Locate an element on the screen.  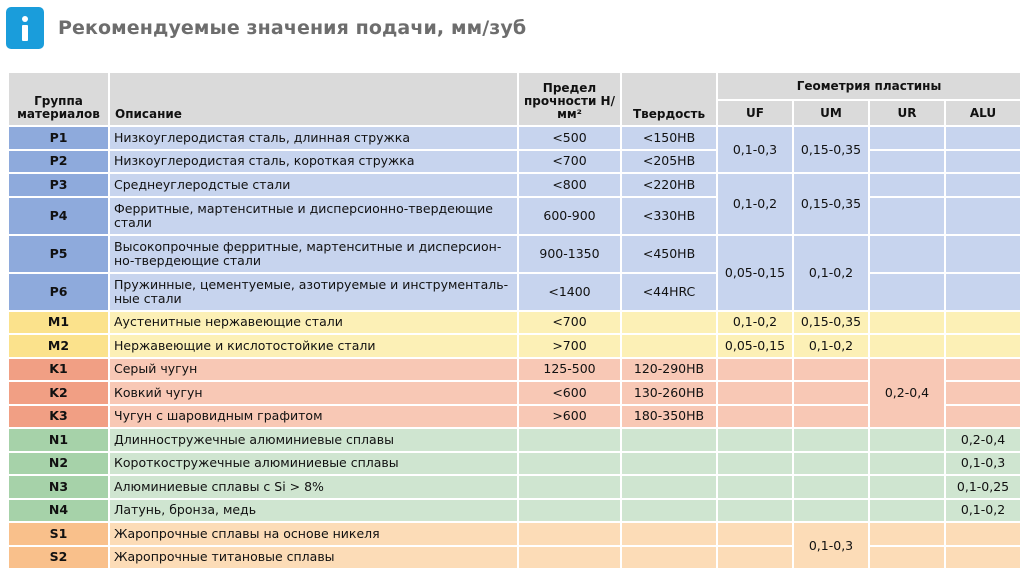
group-code: N2 is located at coordinates (58, 463).